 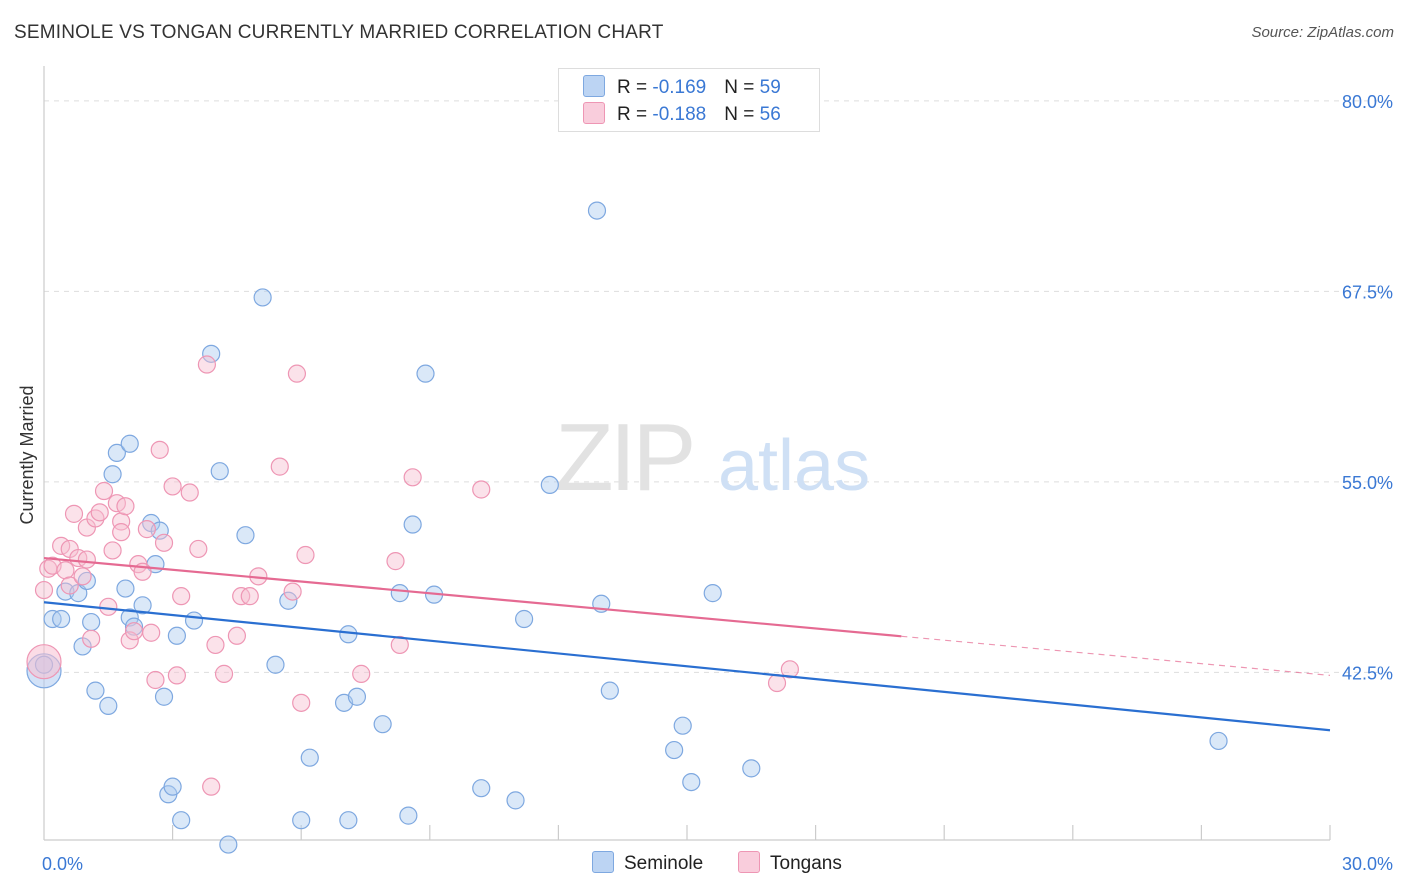 What do you see at coordinates (770, 114) in the screenshot?
I see `legend-n-value: 56` at bounding box center [770, 114].